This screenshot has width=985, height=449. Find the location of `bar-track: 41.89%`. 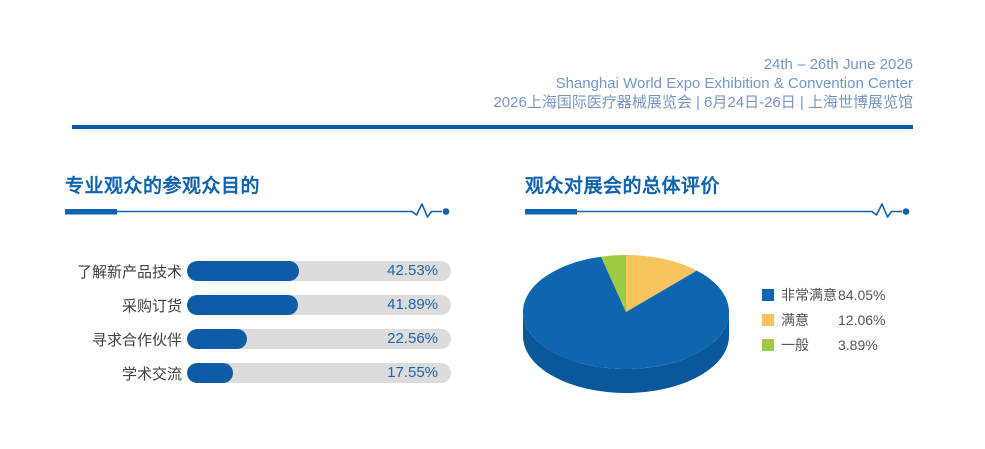

bar-track: 41.89% is located at coordinates (319, 305).